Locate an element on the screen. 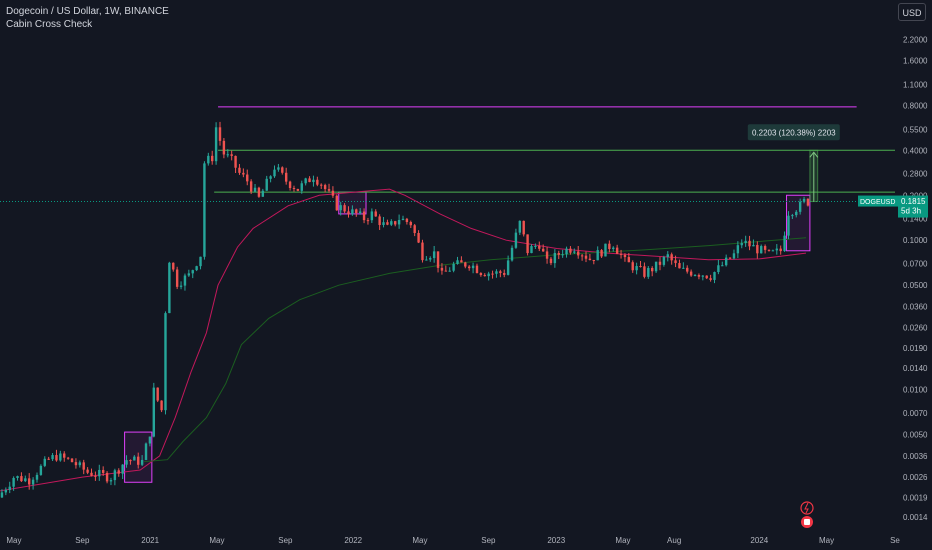 The width and height of the screenshot is (932, 550). x-tick-label: May is located at coordinates (622, 540).